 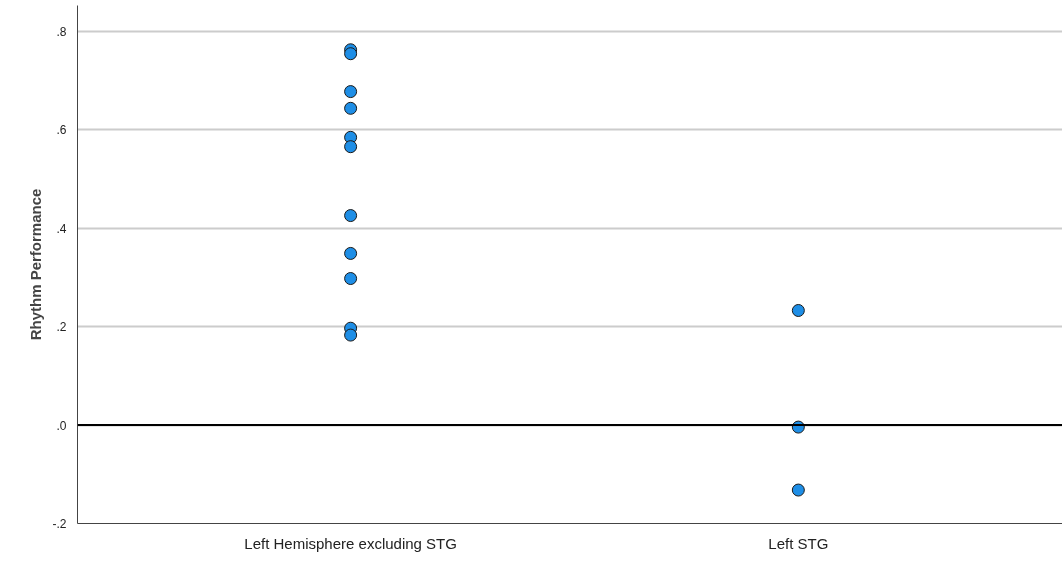 What do you see at coordinates (36, 264) in the screenshot?
I see `y-axis-title: Rhythm Performance` at bounding box center [36, 264].